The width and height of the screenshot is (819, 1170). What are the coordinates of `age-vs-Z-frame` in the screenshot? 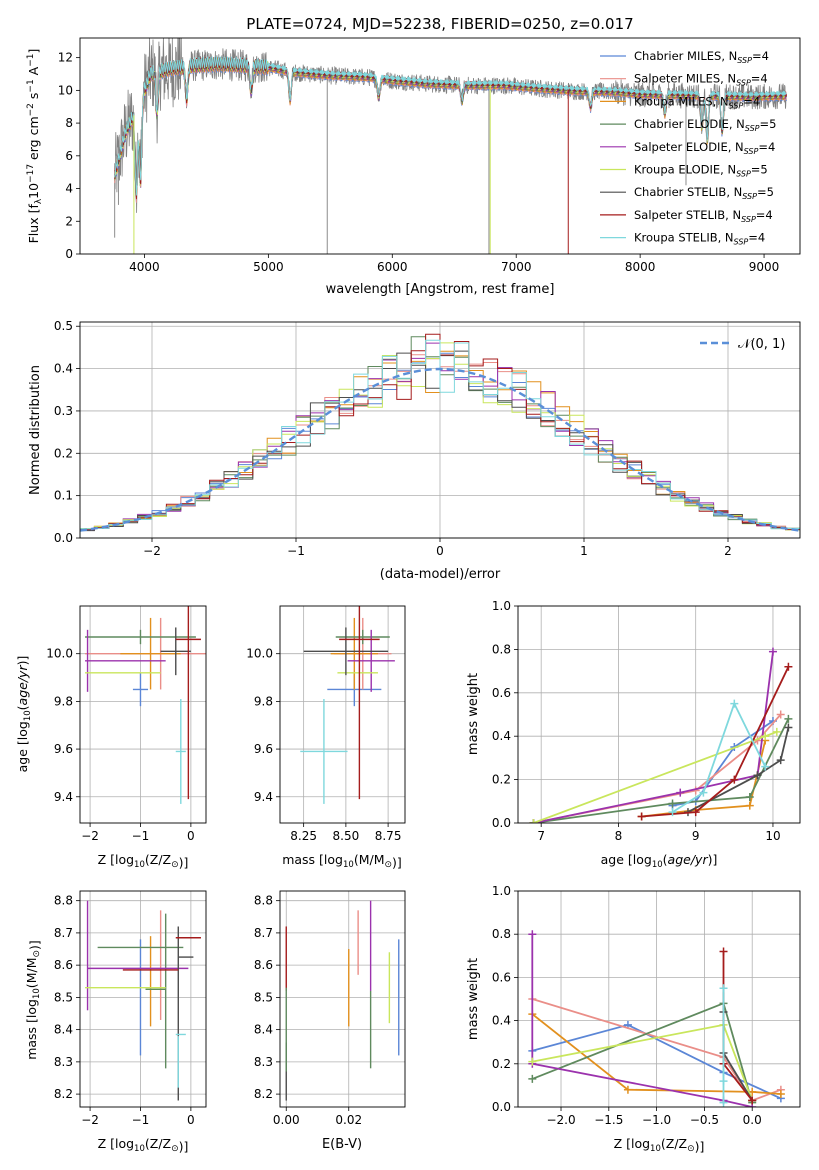 It's located at (143, 714).